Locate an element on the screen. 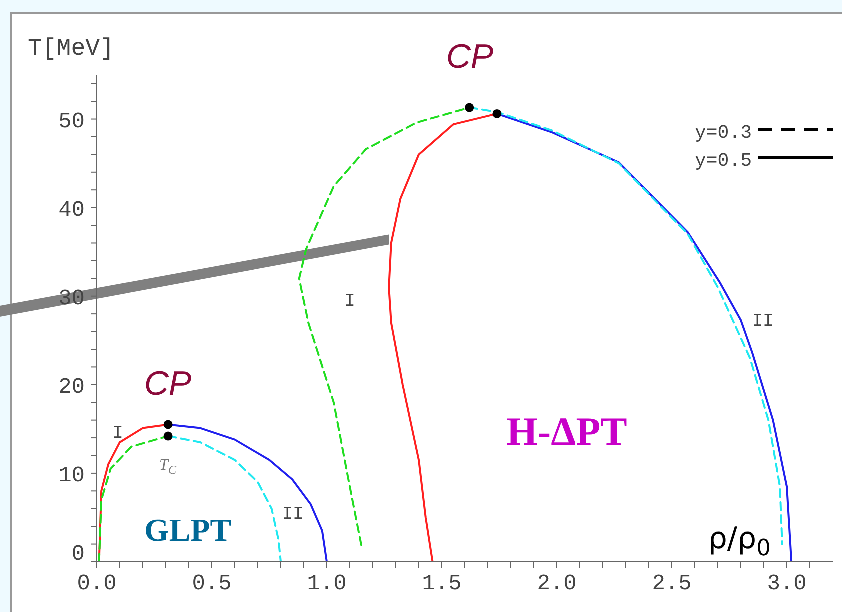 The image size is (842, 612). annotation: T$_{C}$ is located at coordinates (169, 467).